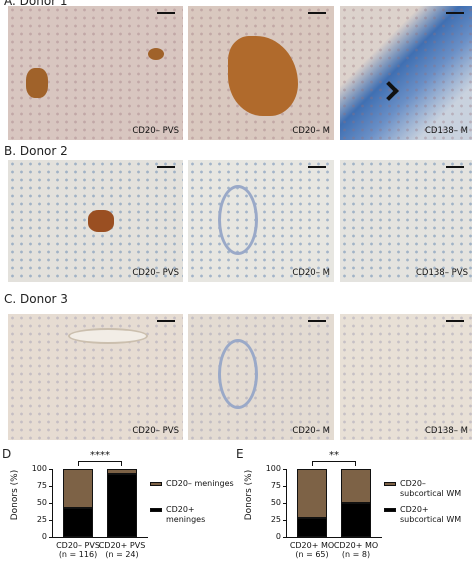 Image resolution: width=474 pixels, height=565 pixels. Describe the element at coordinates (431, 488) in the screenshot. I see `legend-label: CD20– subcortical WM` at that location.